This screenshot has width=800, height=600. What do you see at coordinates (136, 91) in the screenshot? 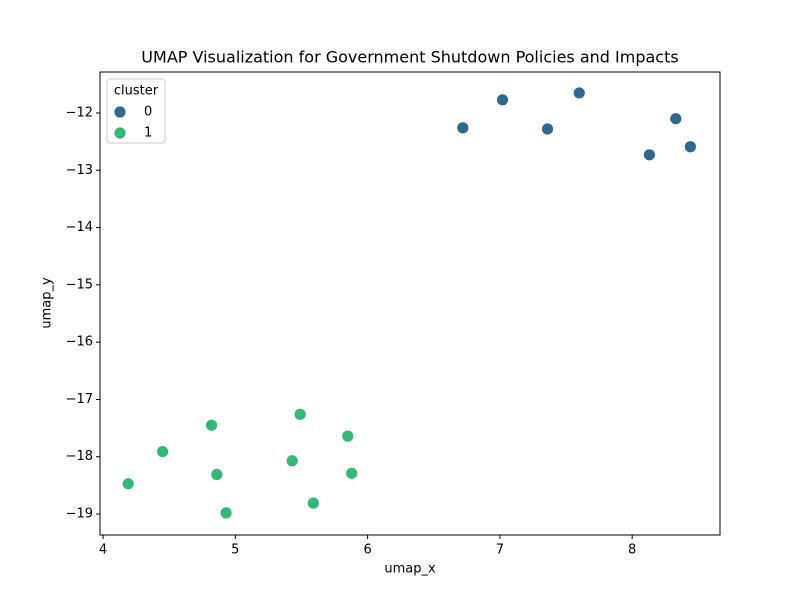
I see `legend-title: cluster` at bounding box center [136, 91].